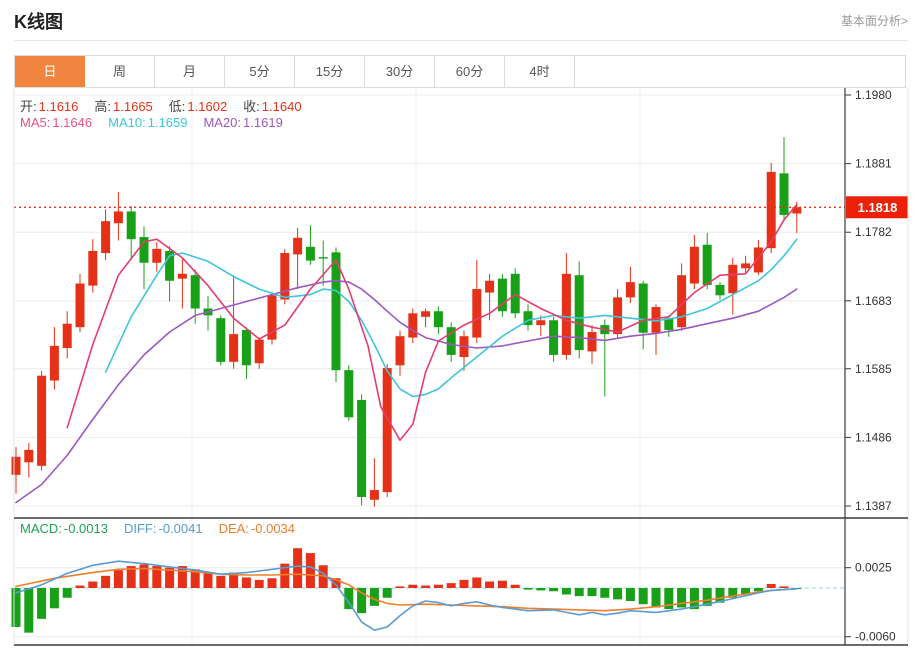 Image resolution: width=918 pixels, height=652 pixels. I want to click on tab-5min: 5分, so click(260, 71).